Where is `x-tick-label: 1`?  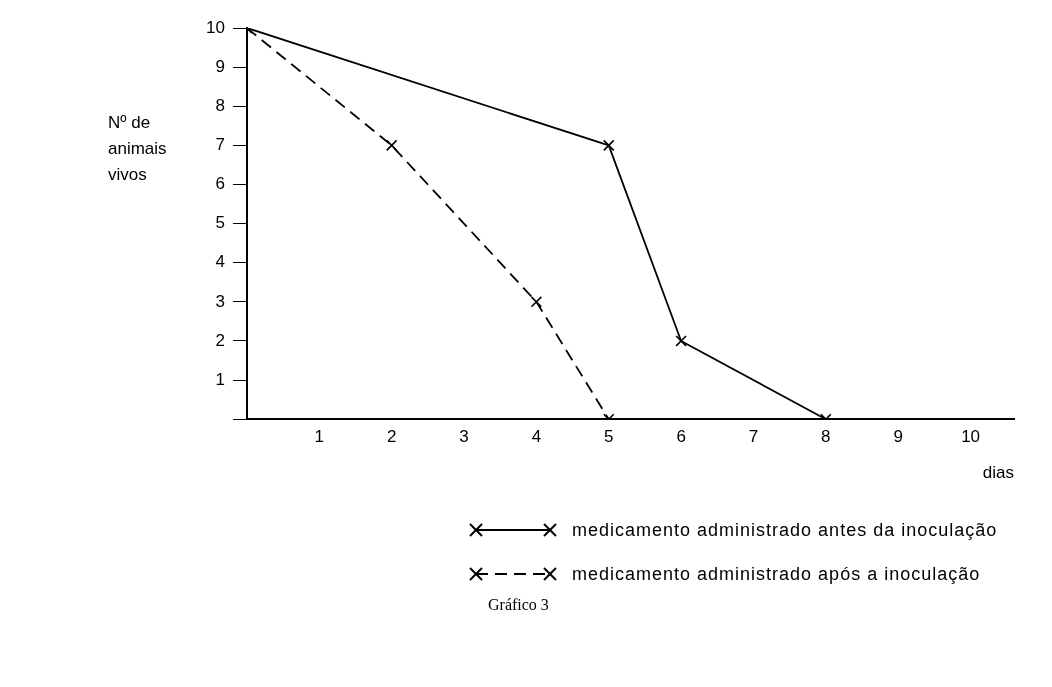 x-tick-label: 1 is located at coordinates (319, 437).